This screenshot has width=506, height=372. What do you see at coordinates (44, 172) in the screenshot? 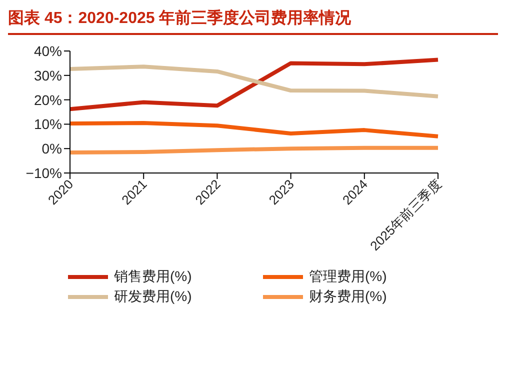
I see `y-tick-label: −10%` at bounding box center [44, 172].